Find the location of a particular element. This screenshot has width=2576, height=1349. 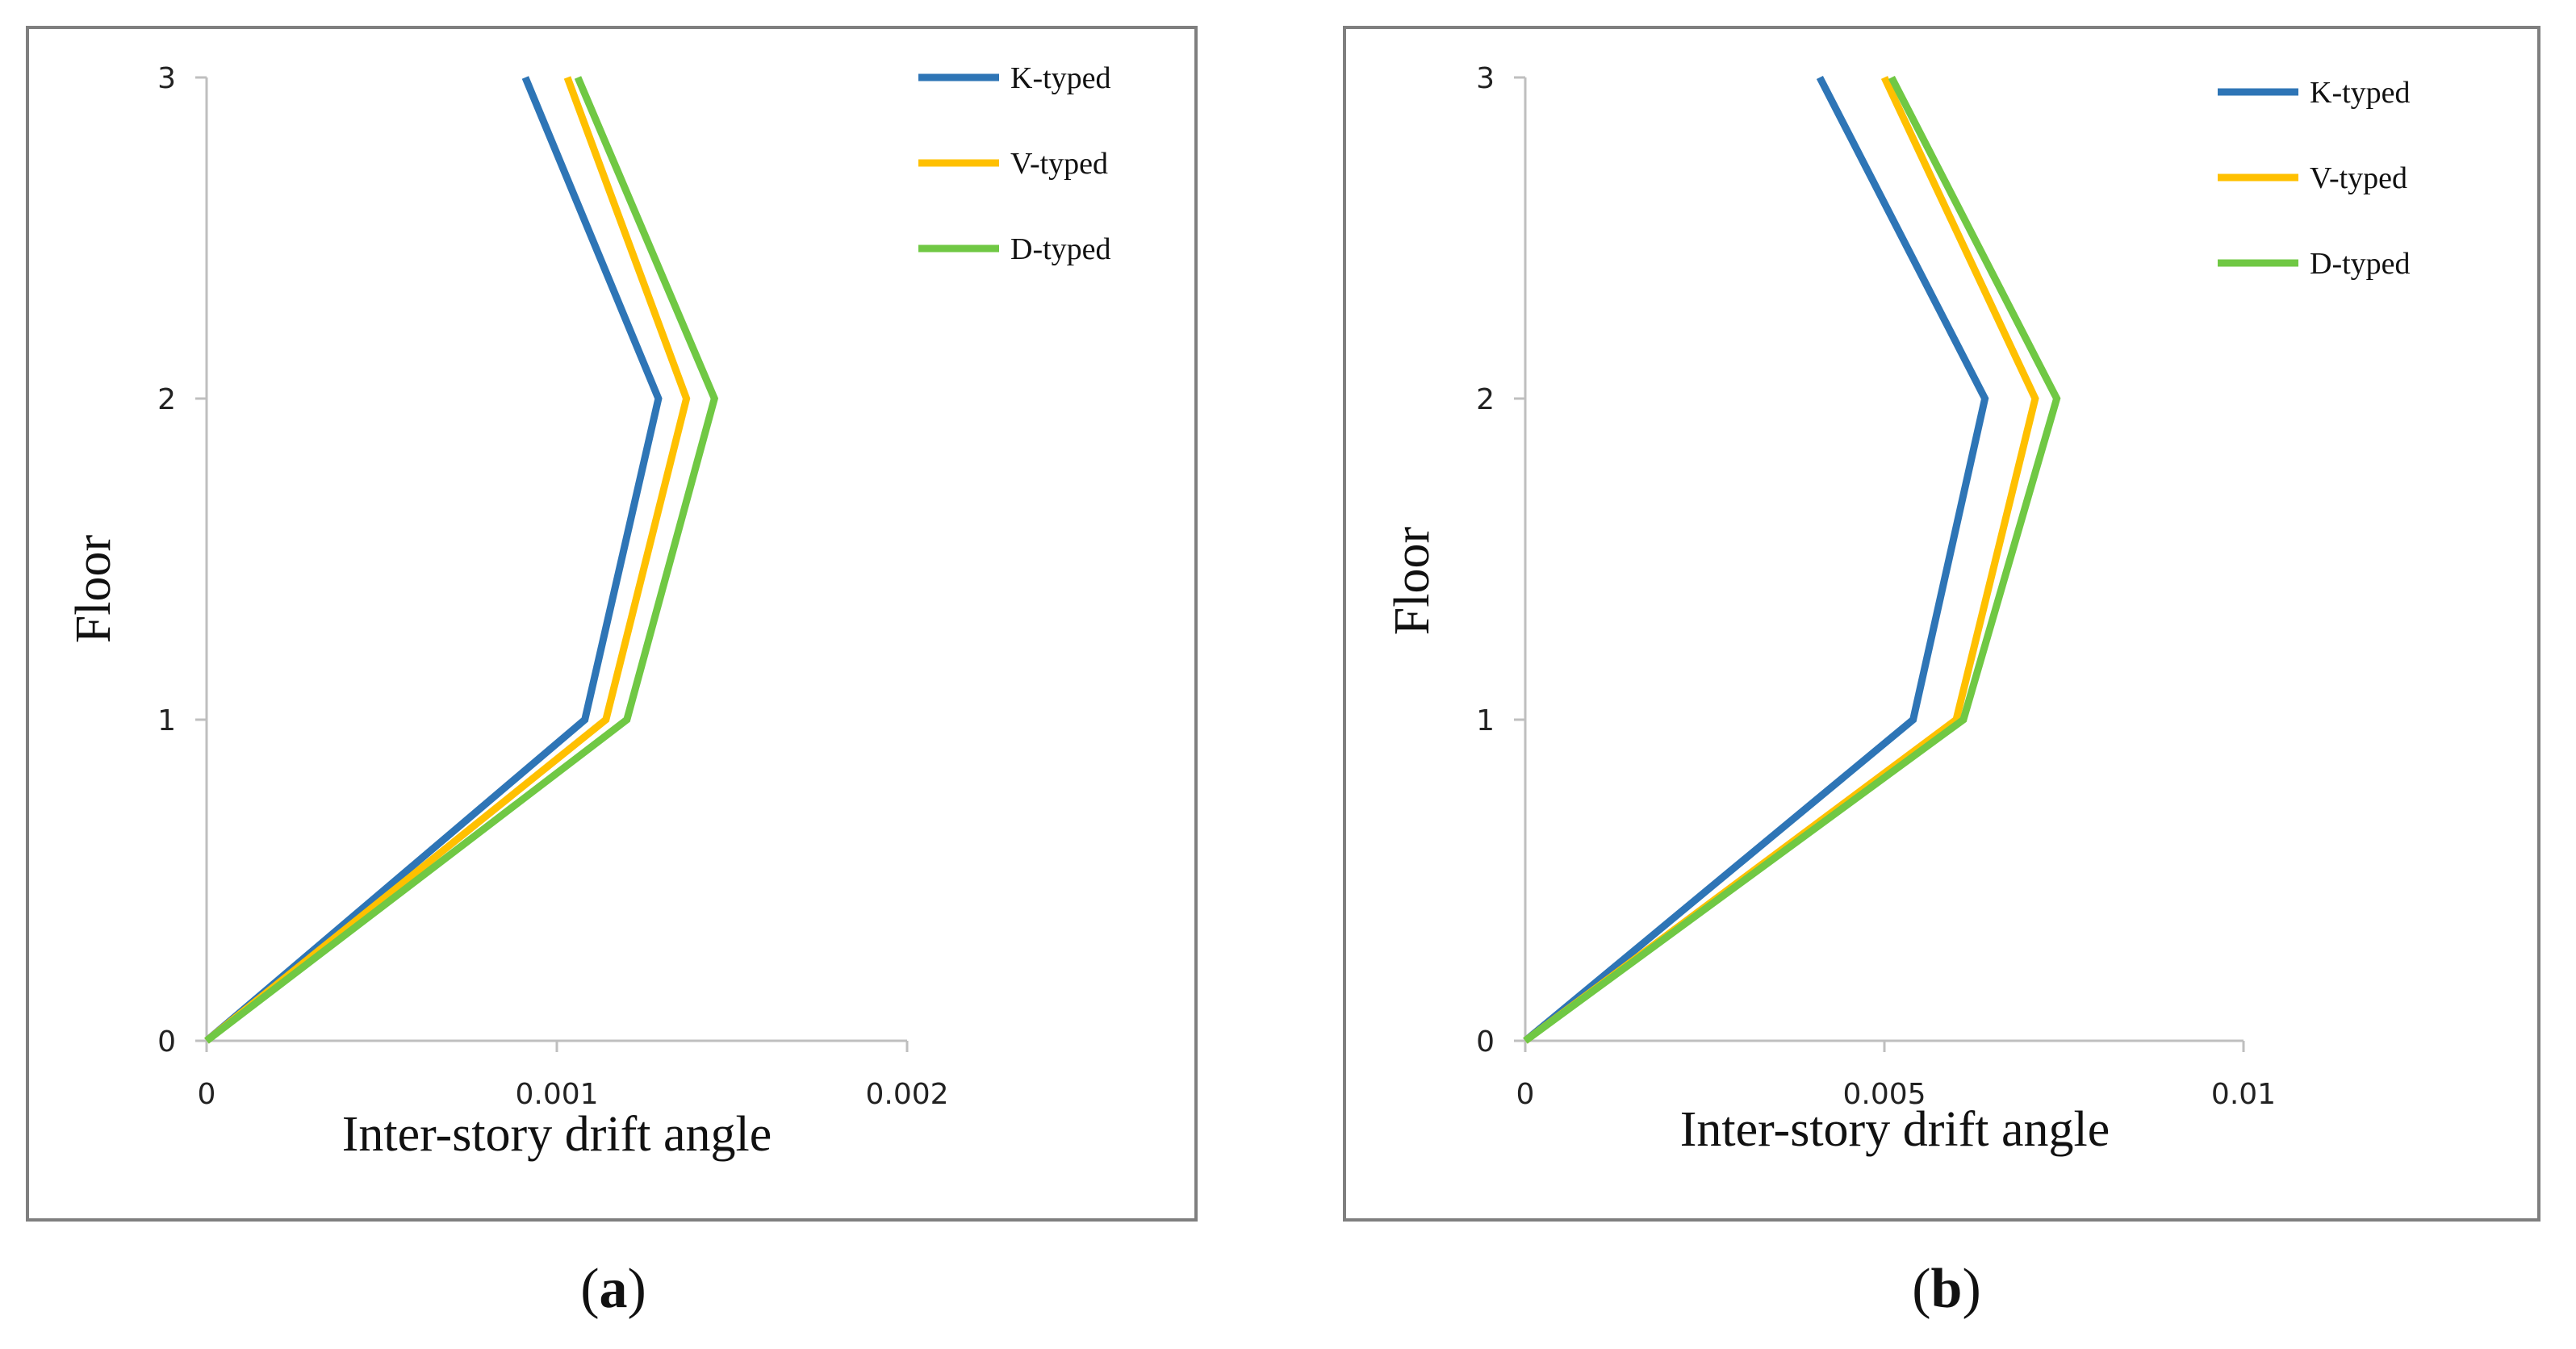

x-tick-label: 0.001 is located at coordinates (556, 1094).